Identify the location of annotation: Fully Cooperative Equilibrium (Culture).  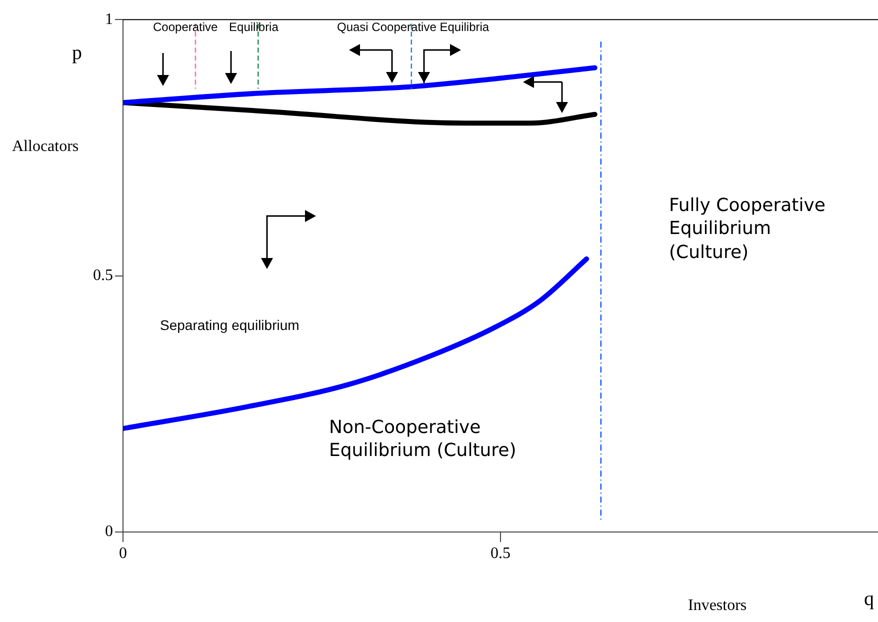
(747, 229).